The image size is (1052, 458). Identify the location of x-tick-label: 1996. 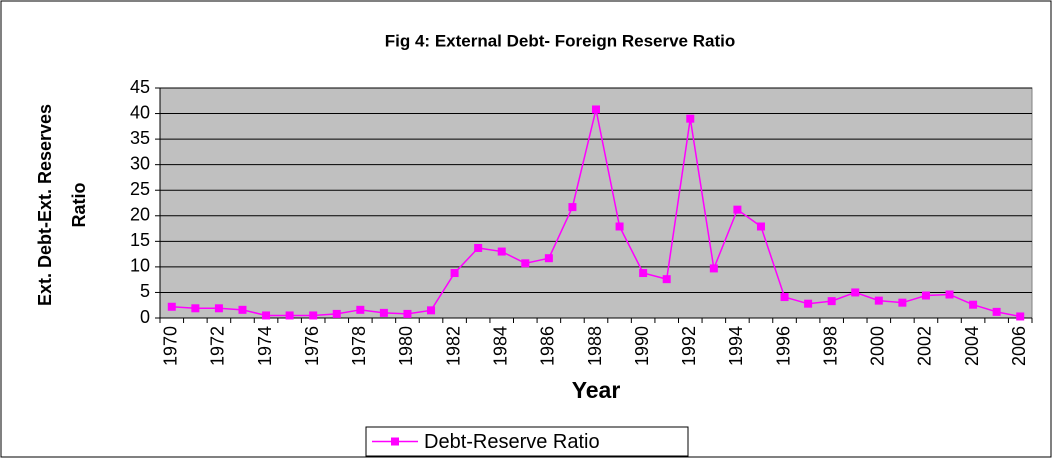
(783, 346).